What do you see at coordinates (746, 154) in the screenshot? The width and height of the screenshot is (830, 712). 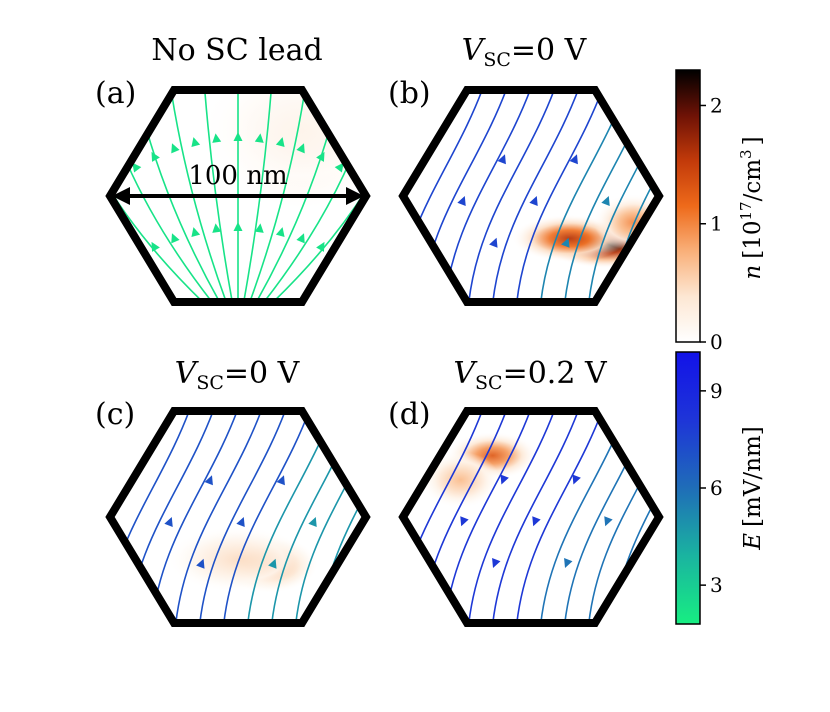 I see `density-label-unit-exp2: 3` at bounding box center [746, 154].